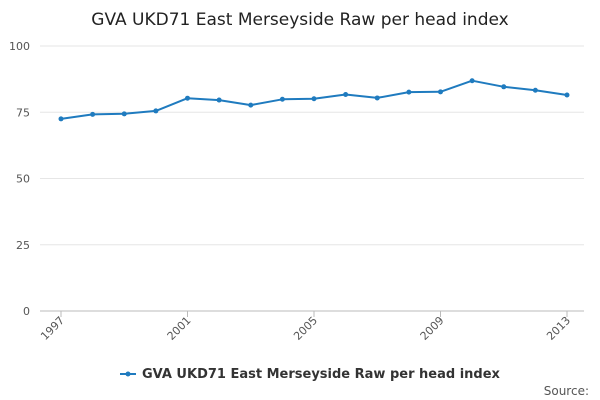  What do you see at coordinates (179, 328) in the screenshot?
I see `x-tick-label: 2001` at bounding box center [179, 328].